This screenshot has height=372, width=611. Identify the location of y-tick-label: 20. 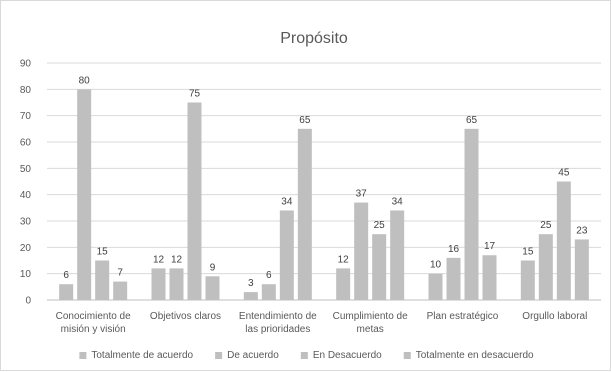
(26, 248).